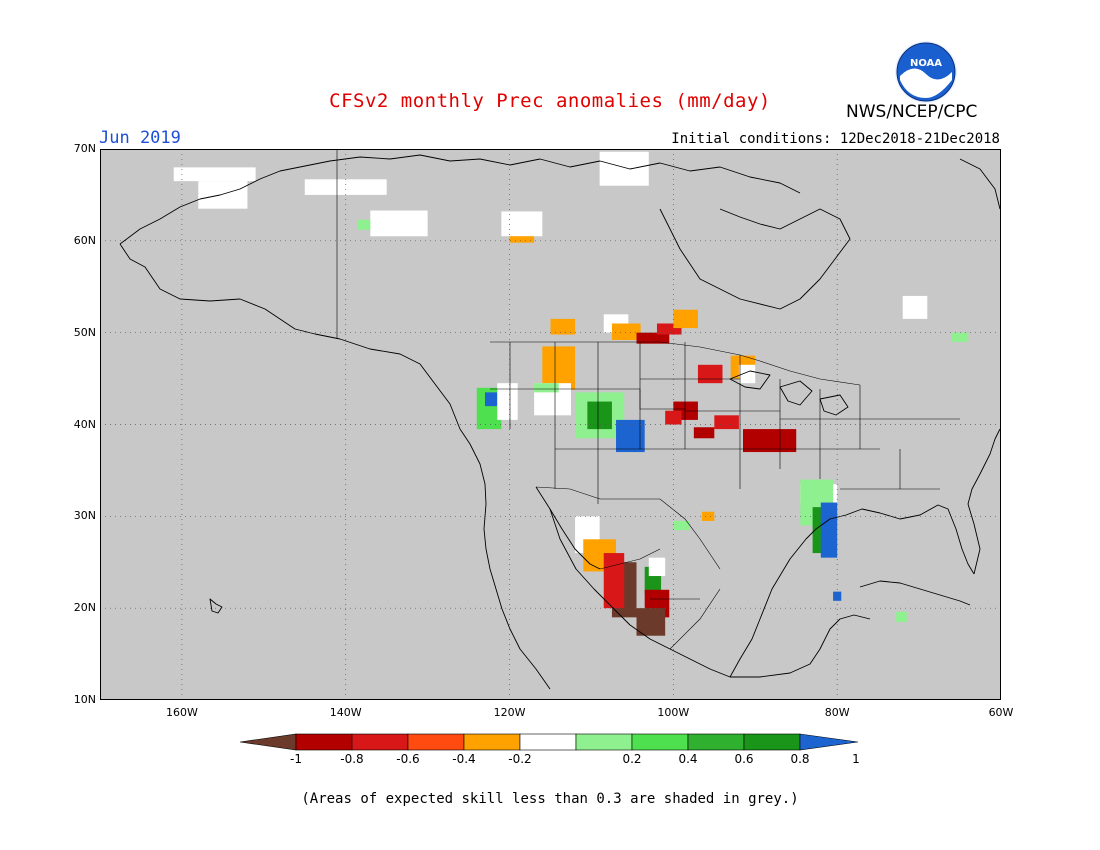 This screenshot has width=1100, height=850. I want to click on anomaly-utah-green-dark, so click(599, 415).